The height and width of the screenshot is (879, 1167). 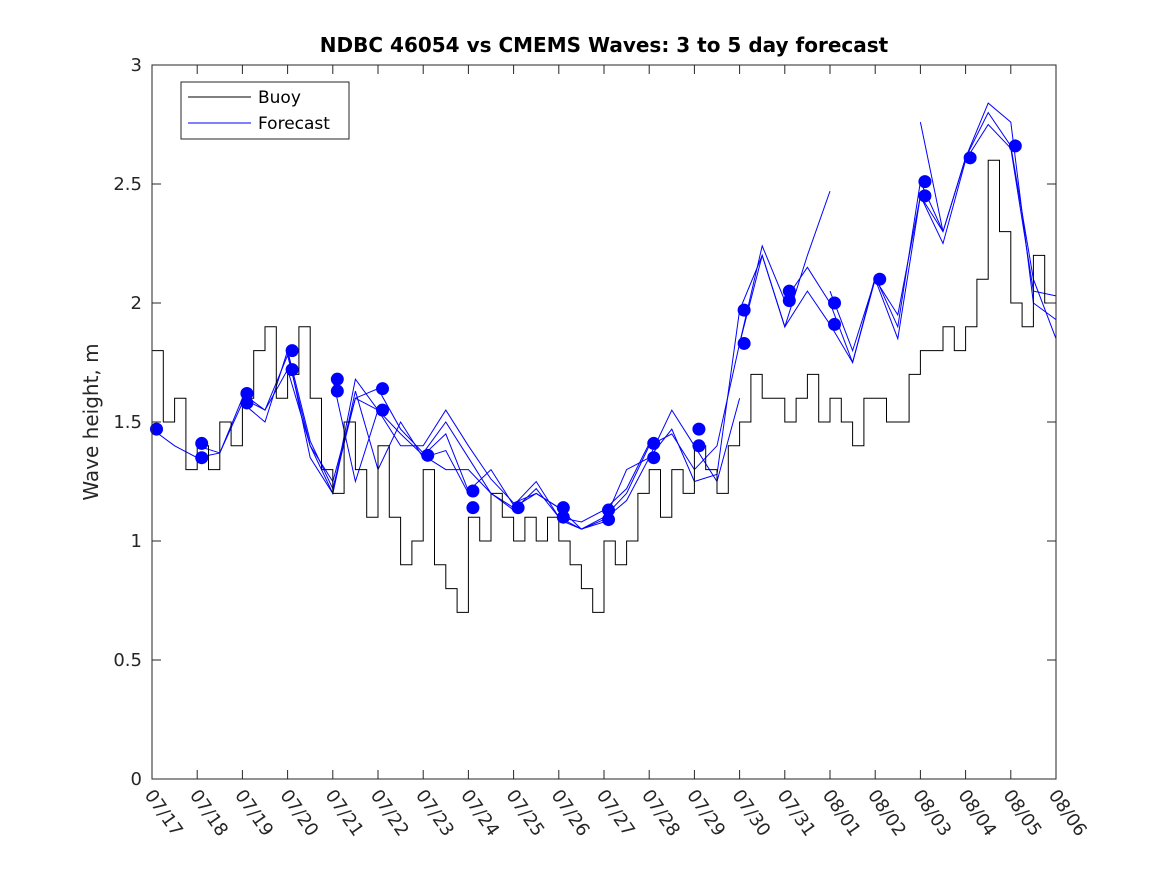 I want to click on x-tick-label: 07/17, so click(x=163, y=813).